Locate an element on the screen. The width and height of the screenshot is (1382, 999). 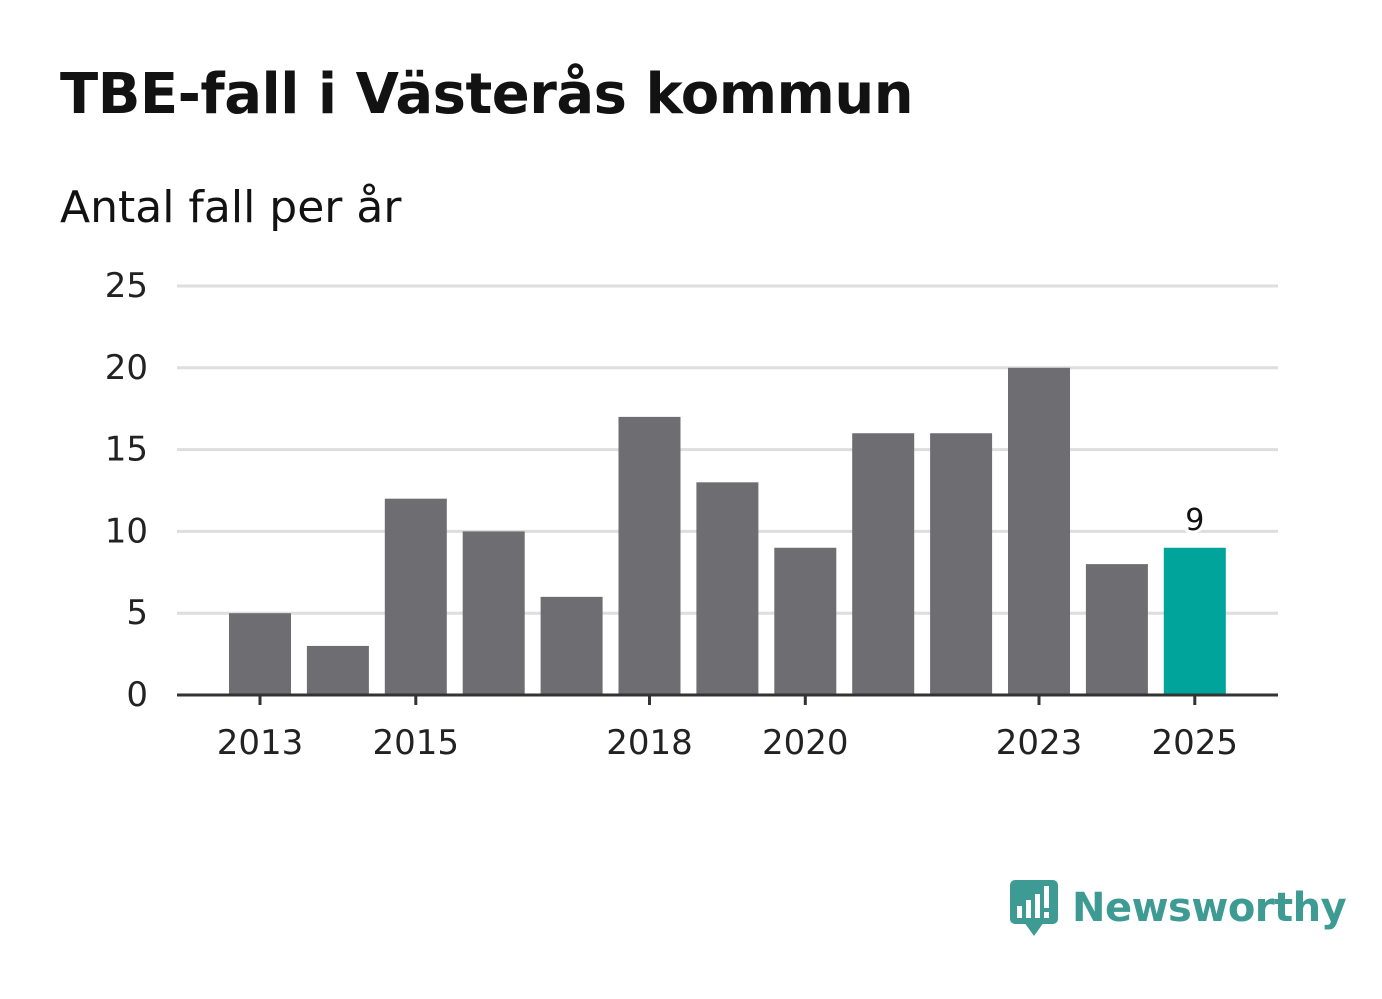
data-label: 9 is located at coordinates (1194, 520).